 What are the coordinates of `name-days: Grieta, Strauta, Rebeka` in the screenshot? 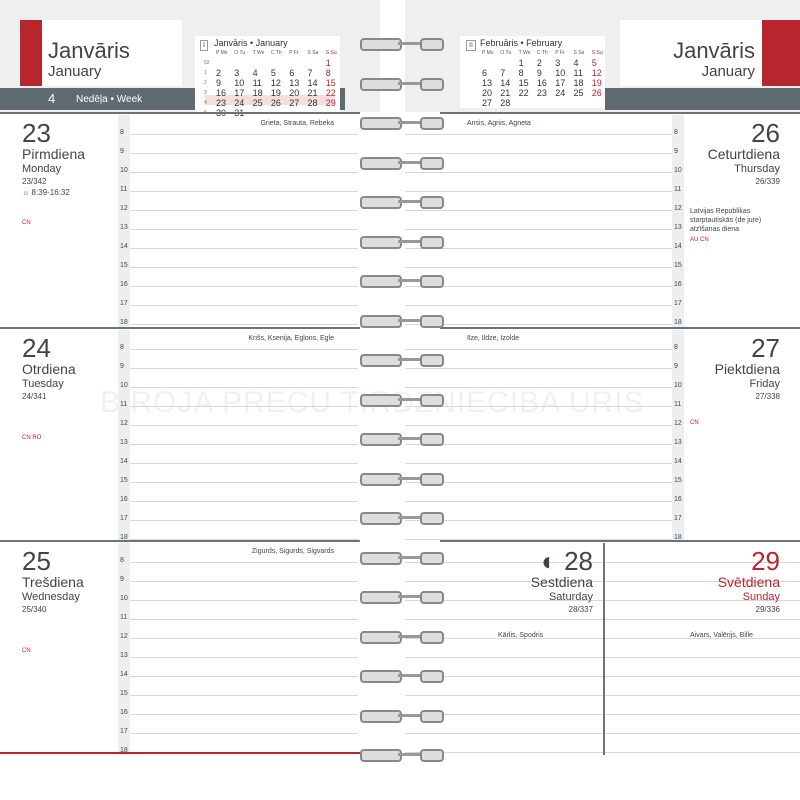 It's located at (297, 123).